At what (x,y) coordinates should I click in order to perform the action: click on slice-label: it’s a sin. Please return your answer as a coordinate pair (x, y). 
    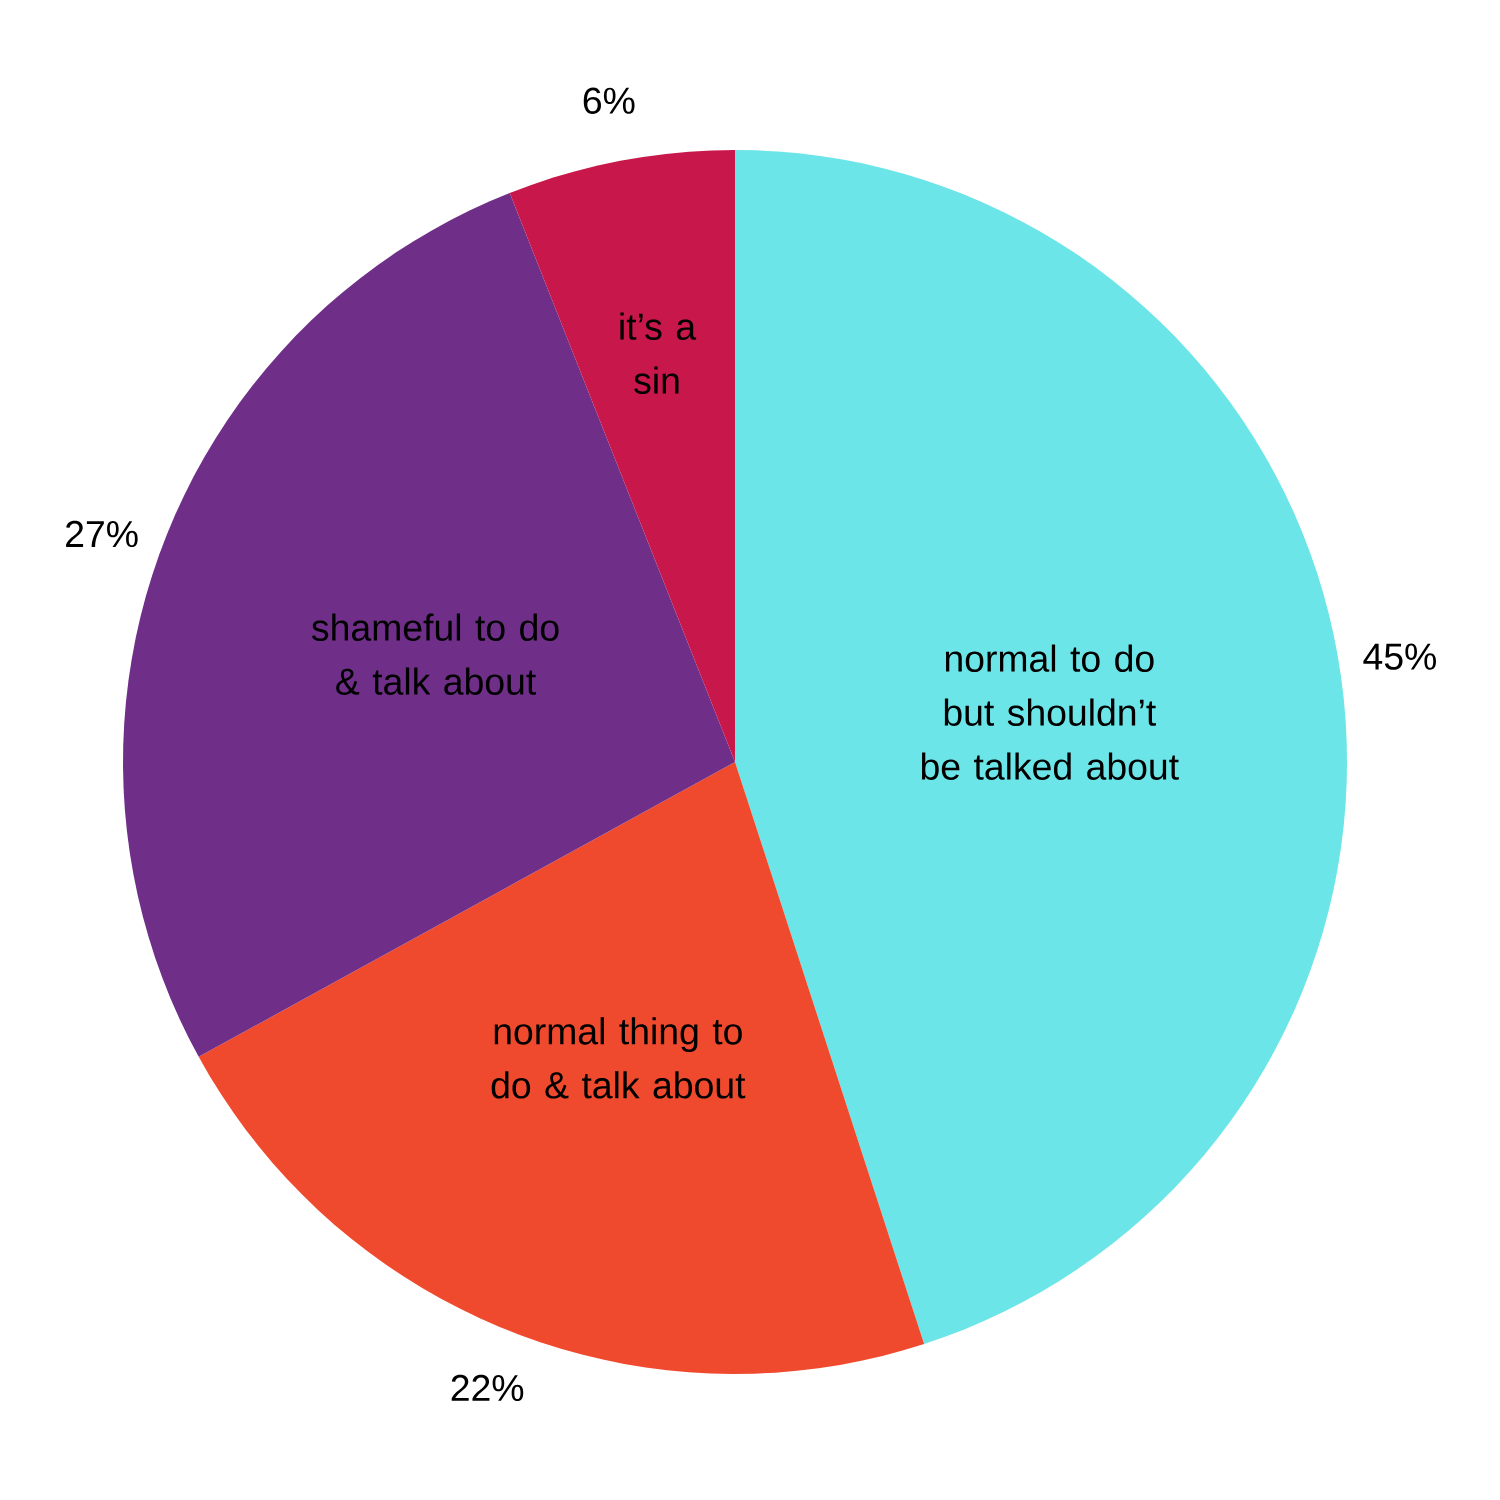
    Looking at the image, I should click on (658, 353).